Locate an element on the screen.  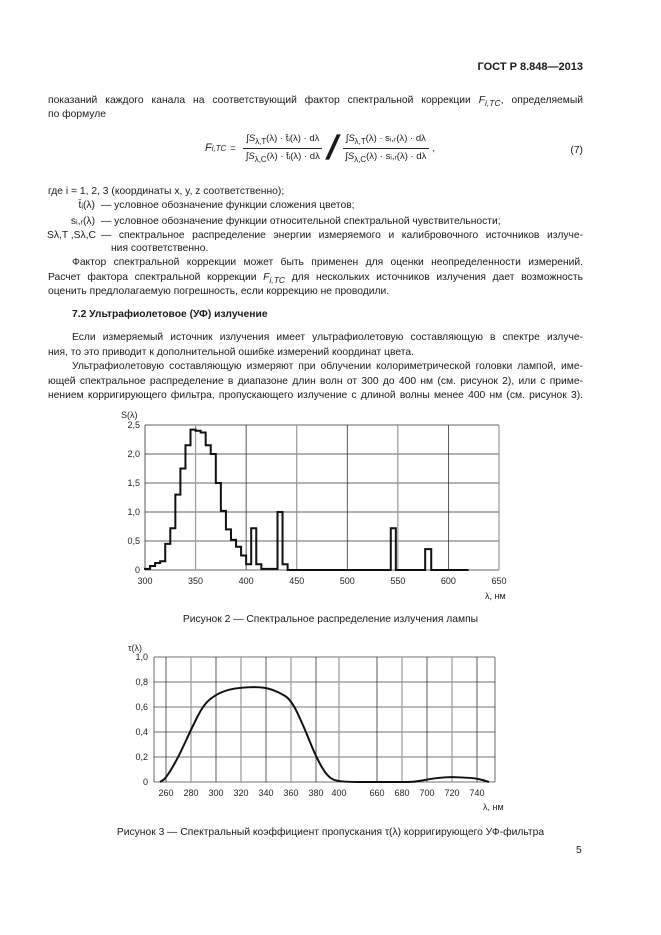
x-tick-label: 680 is located at coordinates (401, 793).